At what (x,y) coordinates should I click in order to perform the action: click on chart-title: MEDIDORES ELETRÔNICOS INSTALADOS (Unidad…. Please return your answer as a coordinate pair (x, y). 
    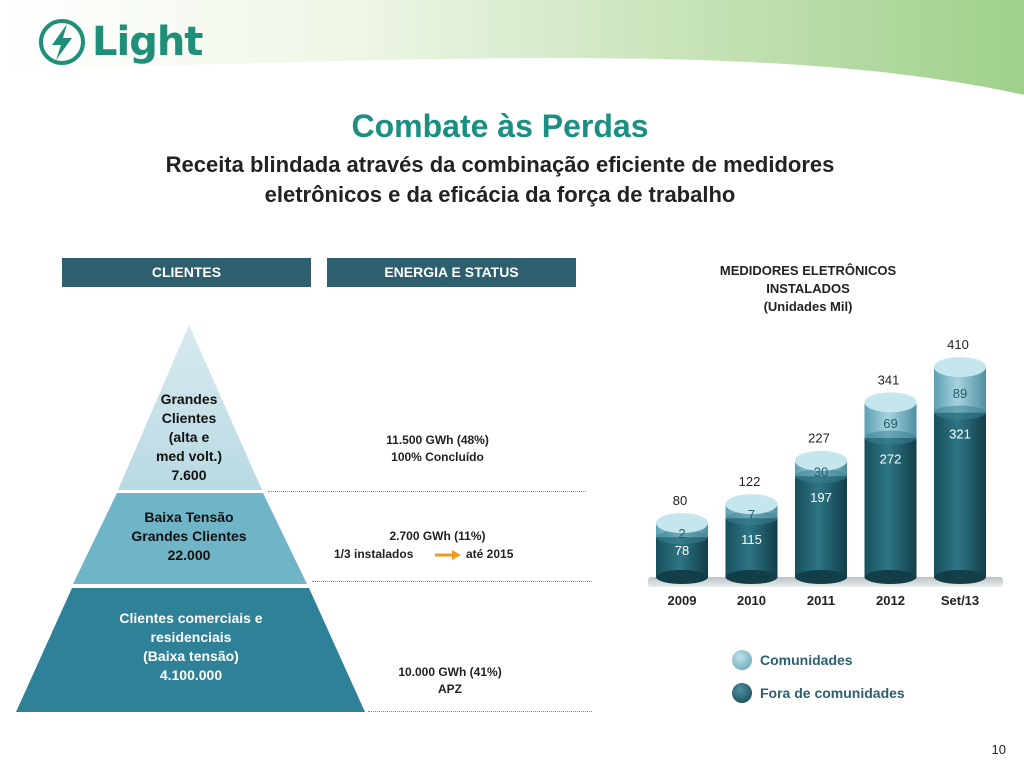
    Looking at the image, I should click on (808, 289).